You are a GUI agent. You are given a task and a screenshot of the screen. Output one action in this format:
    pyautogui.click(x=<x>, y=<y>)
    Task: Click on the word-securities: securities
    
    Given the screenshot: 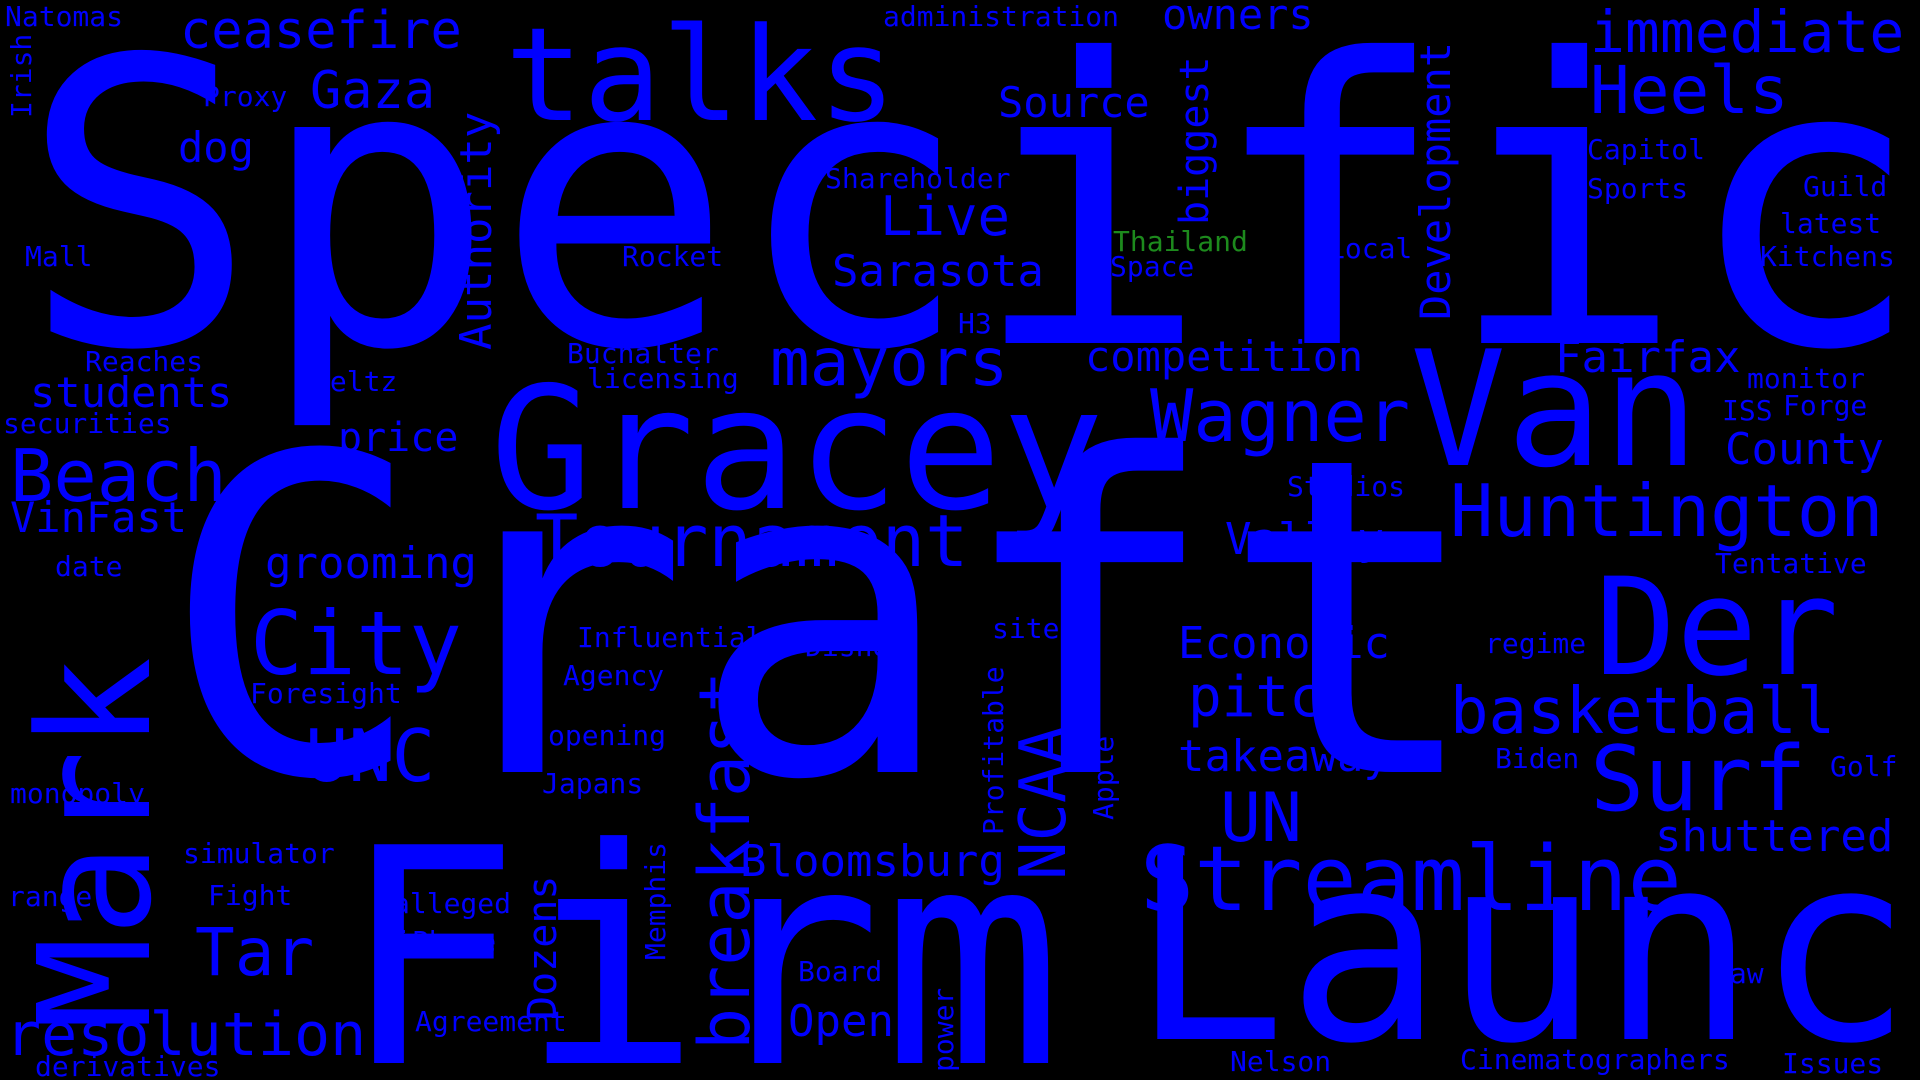 What is the action you would take?
    pyautogui.click(x=87, y=423)
    